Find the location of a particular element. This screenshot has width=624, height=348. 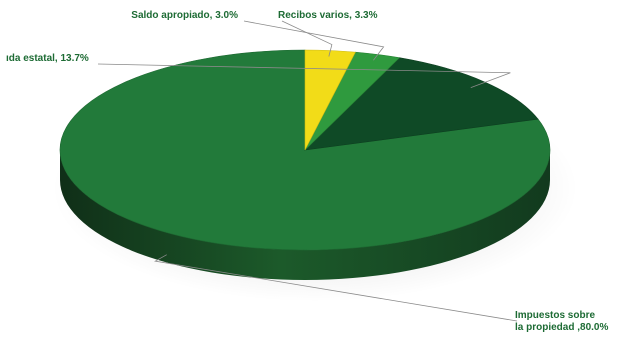

slice-label-3-line-1: Saldo apropiado, 3.0% is located at coordinates (184, 15).